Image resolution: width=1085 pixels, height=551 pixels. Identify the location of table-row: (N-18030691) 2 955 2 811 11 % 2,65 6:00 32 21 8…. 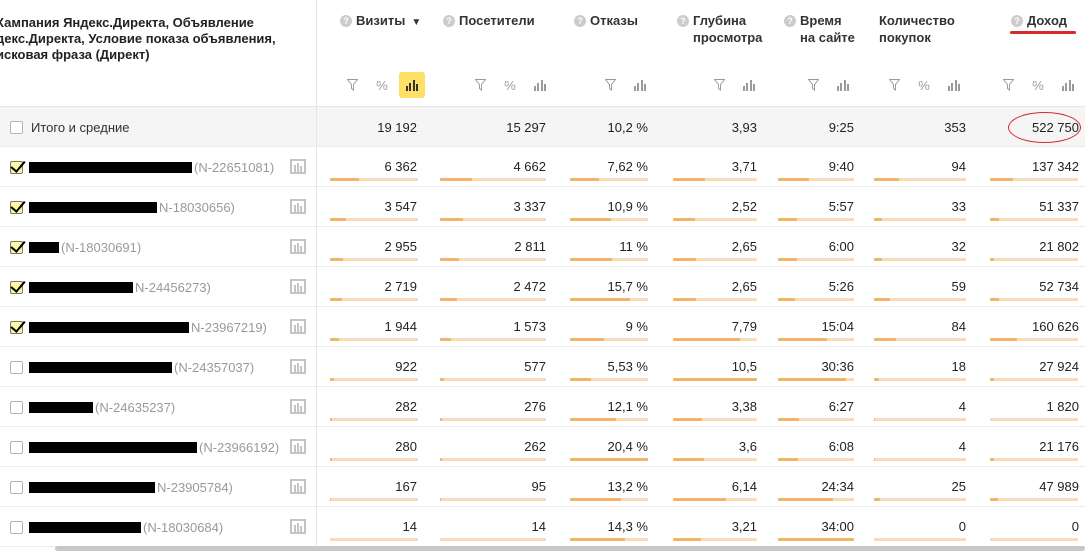
(542, 247).